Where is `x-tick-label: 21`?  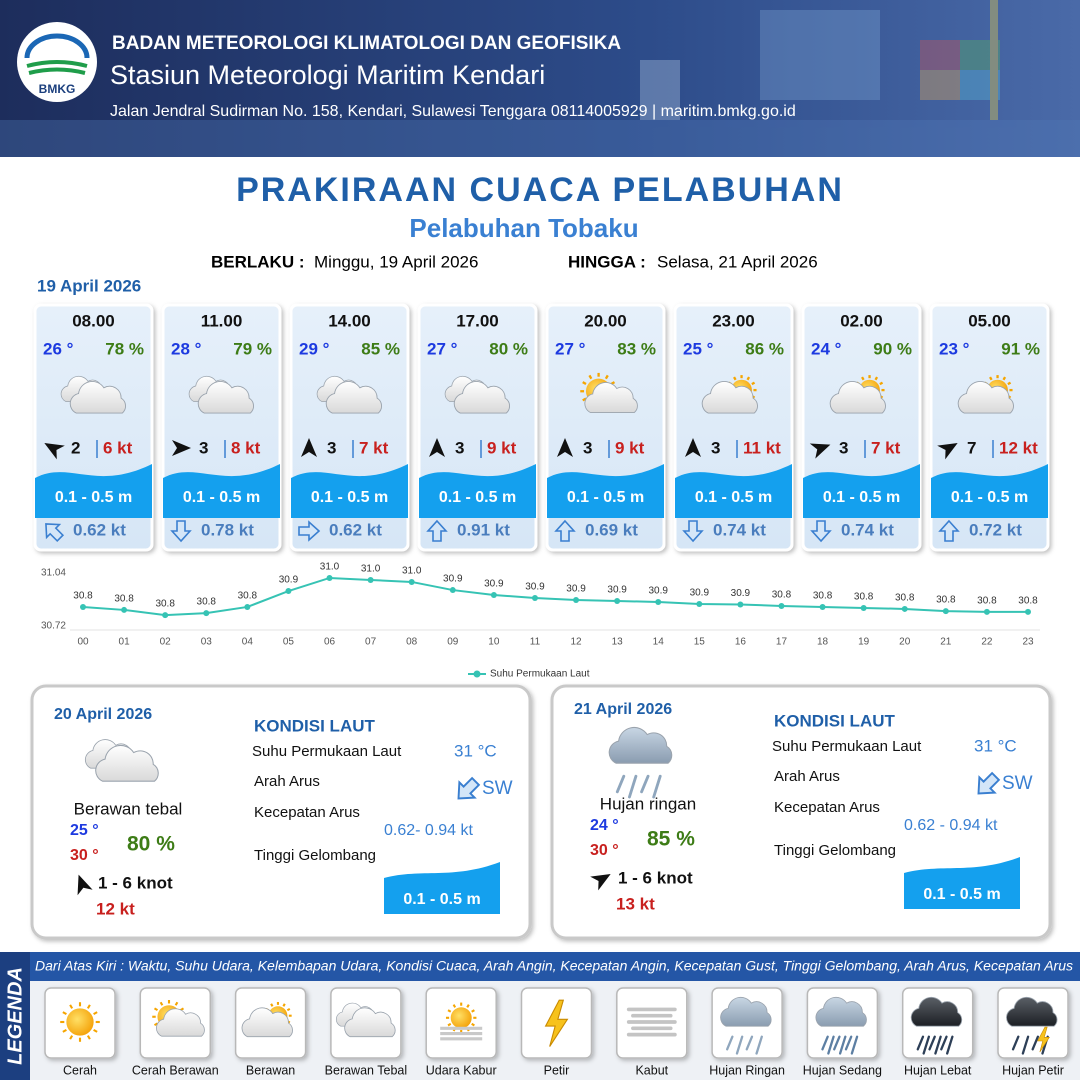
x-tick-label: 21 is located at coordinates (946, 642).